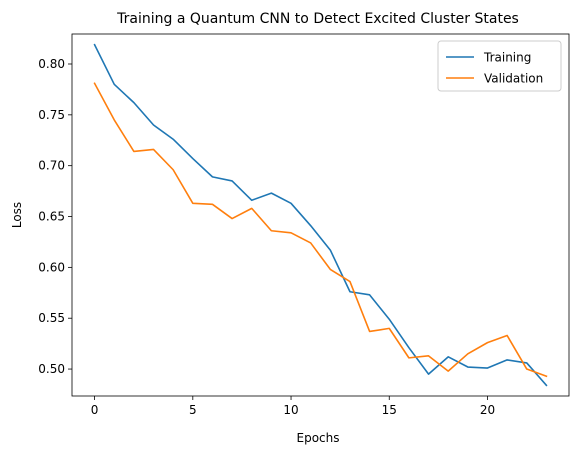 Image resolution: width=576 pixels, height=455 pixels. I want to click on y-tick-label: 0.65, so click(51, 217).